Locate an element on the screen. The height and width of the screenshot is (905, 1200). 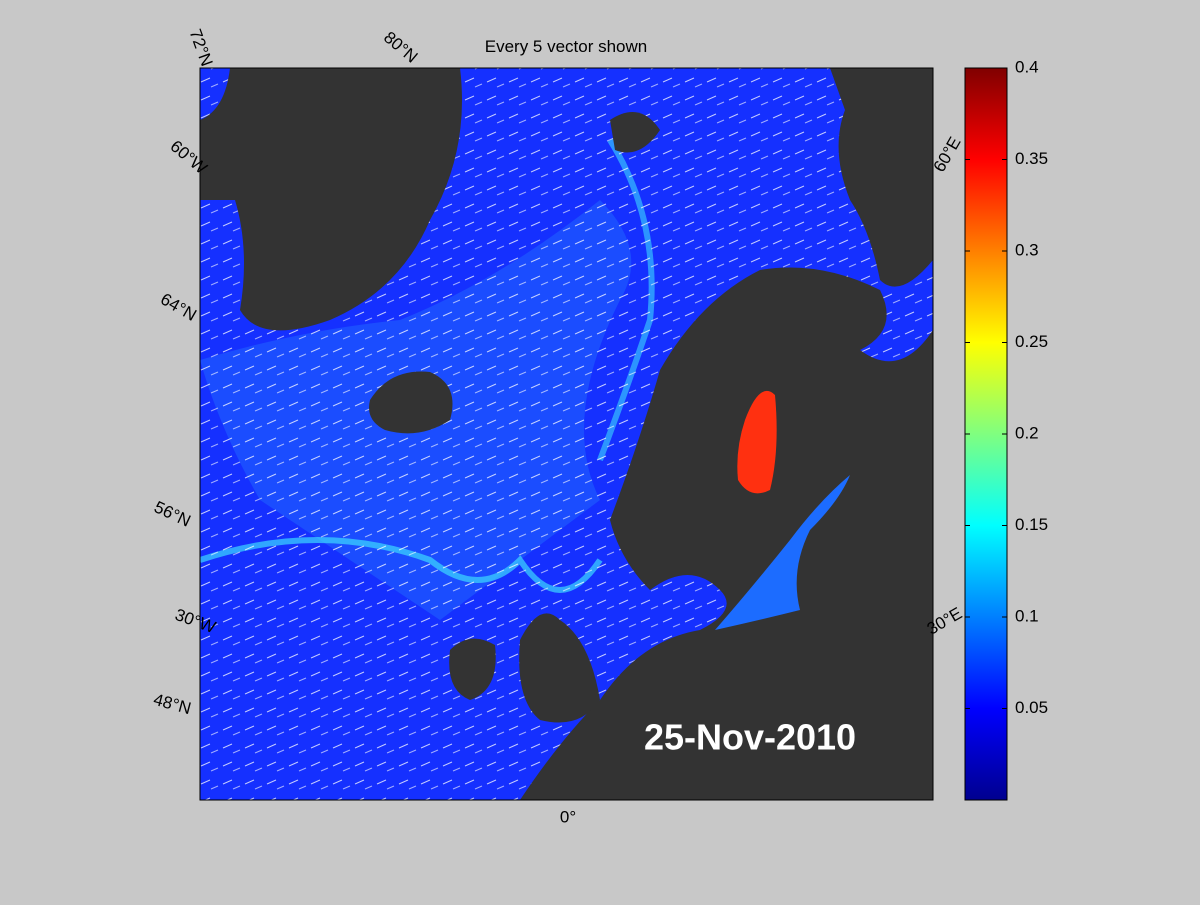
colorbar-tick-label: 0.3 is located at coordinates (1027, 249).